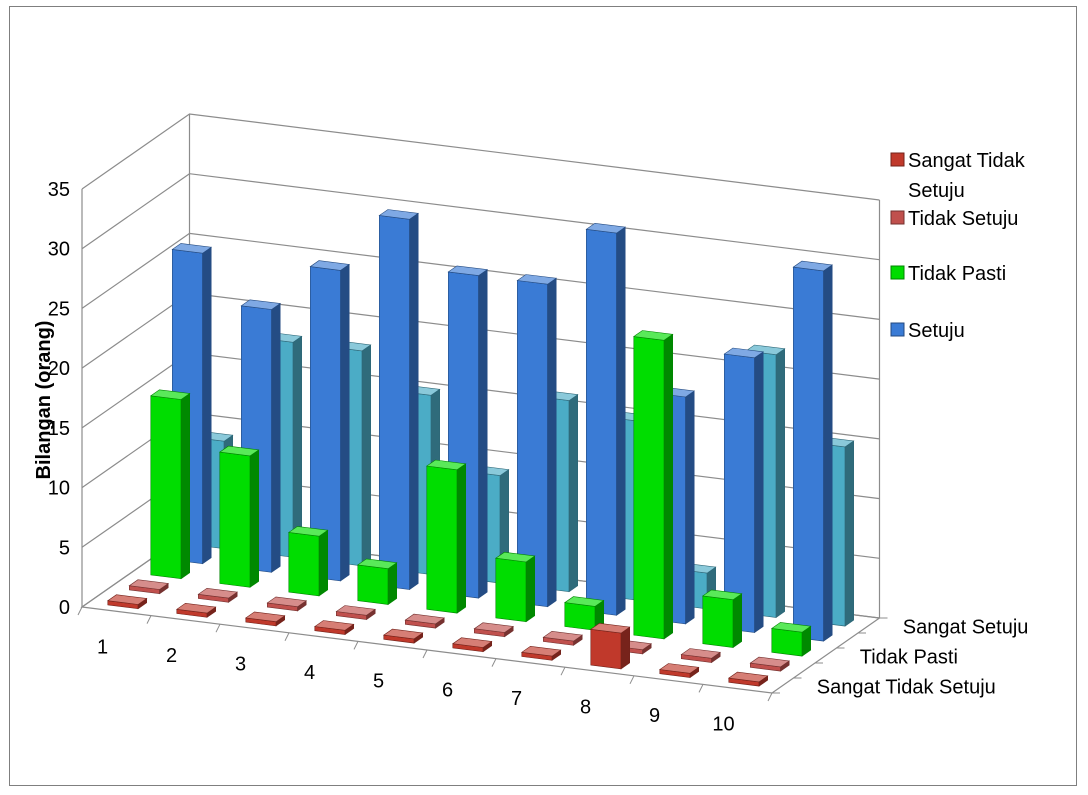 Image resolution: width=1088 pixels, height=795 pixels. Describe the element at coordinates (59, 190) in the screenshot. I see `y-tick-label: 35` at that location.